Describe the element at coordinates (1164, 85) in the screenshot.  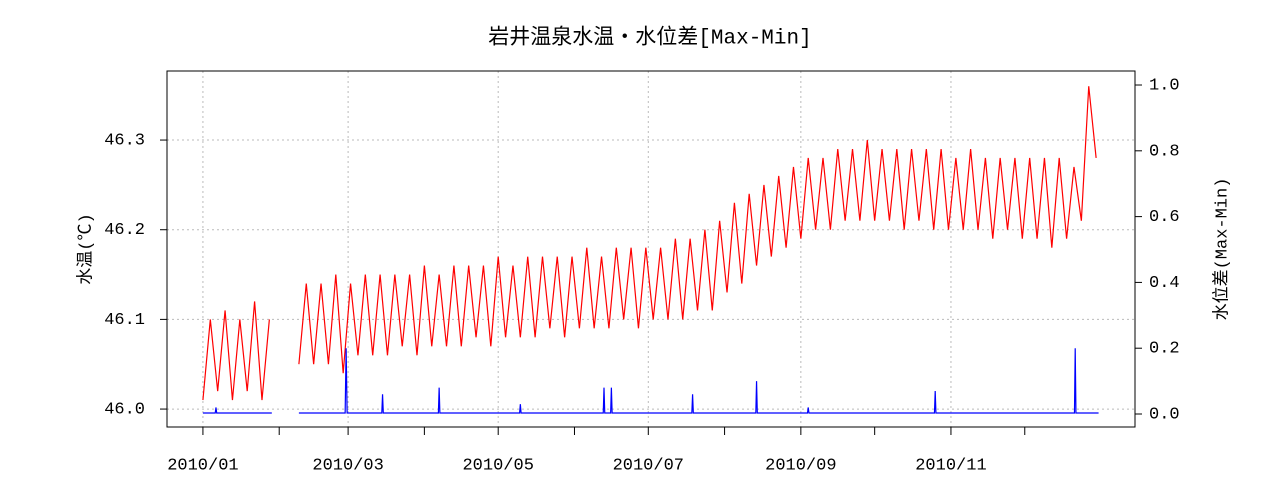
I see `y2-tick-label: 1.0` at that location.